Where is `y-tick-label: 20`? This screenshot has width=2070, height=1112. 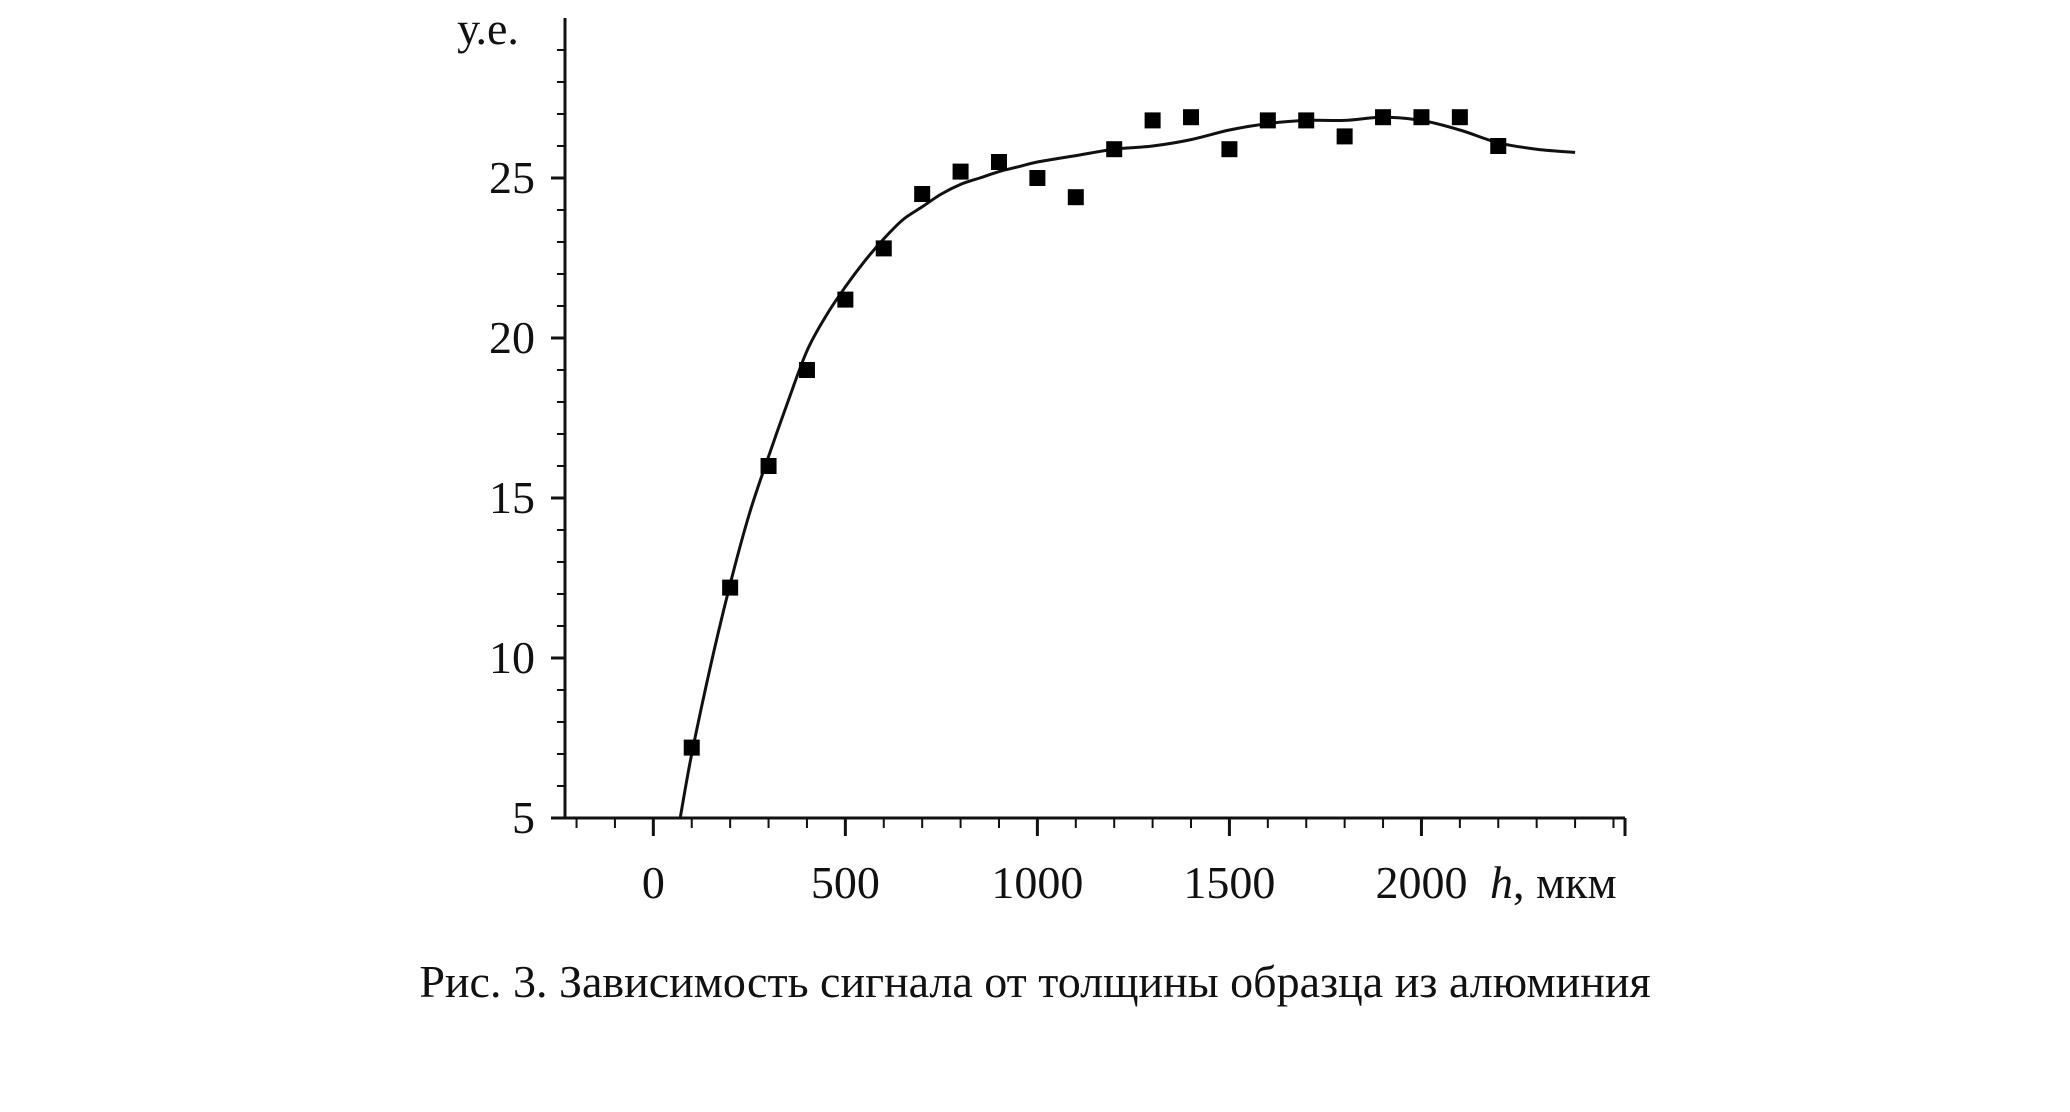 y-tick-label: 20 is located at coordinates (512, 337).